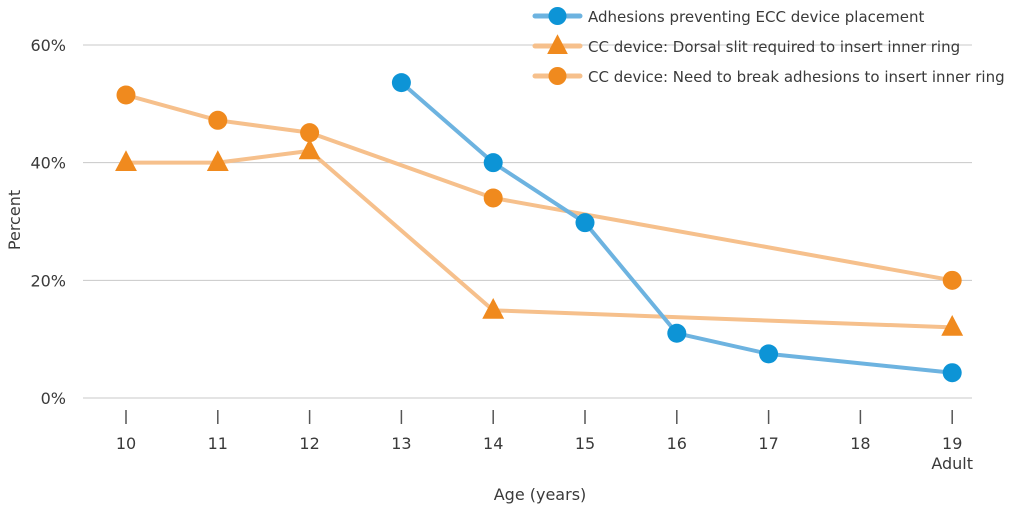 This screenshot has width=1026, height=512. I want to click on x-tick-label: 11, so click(218, 443).